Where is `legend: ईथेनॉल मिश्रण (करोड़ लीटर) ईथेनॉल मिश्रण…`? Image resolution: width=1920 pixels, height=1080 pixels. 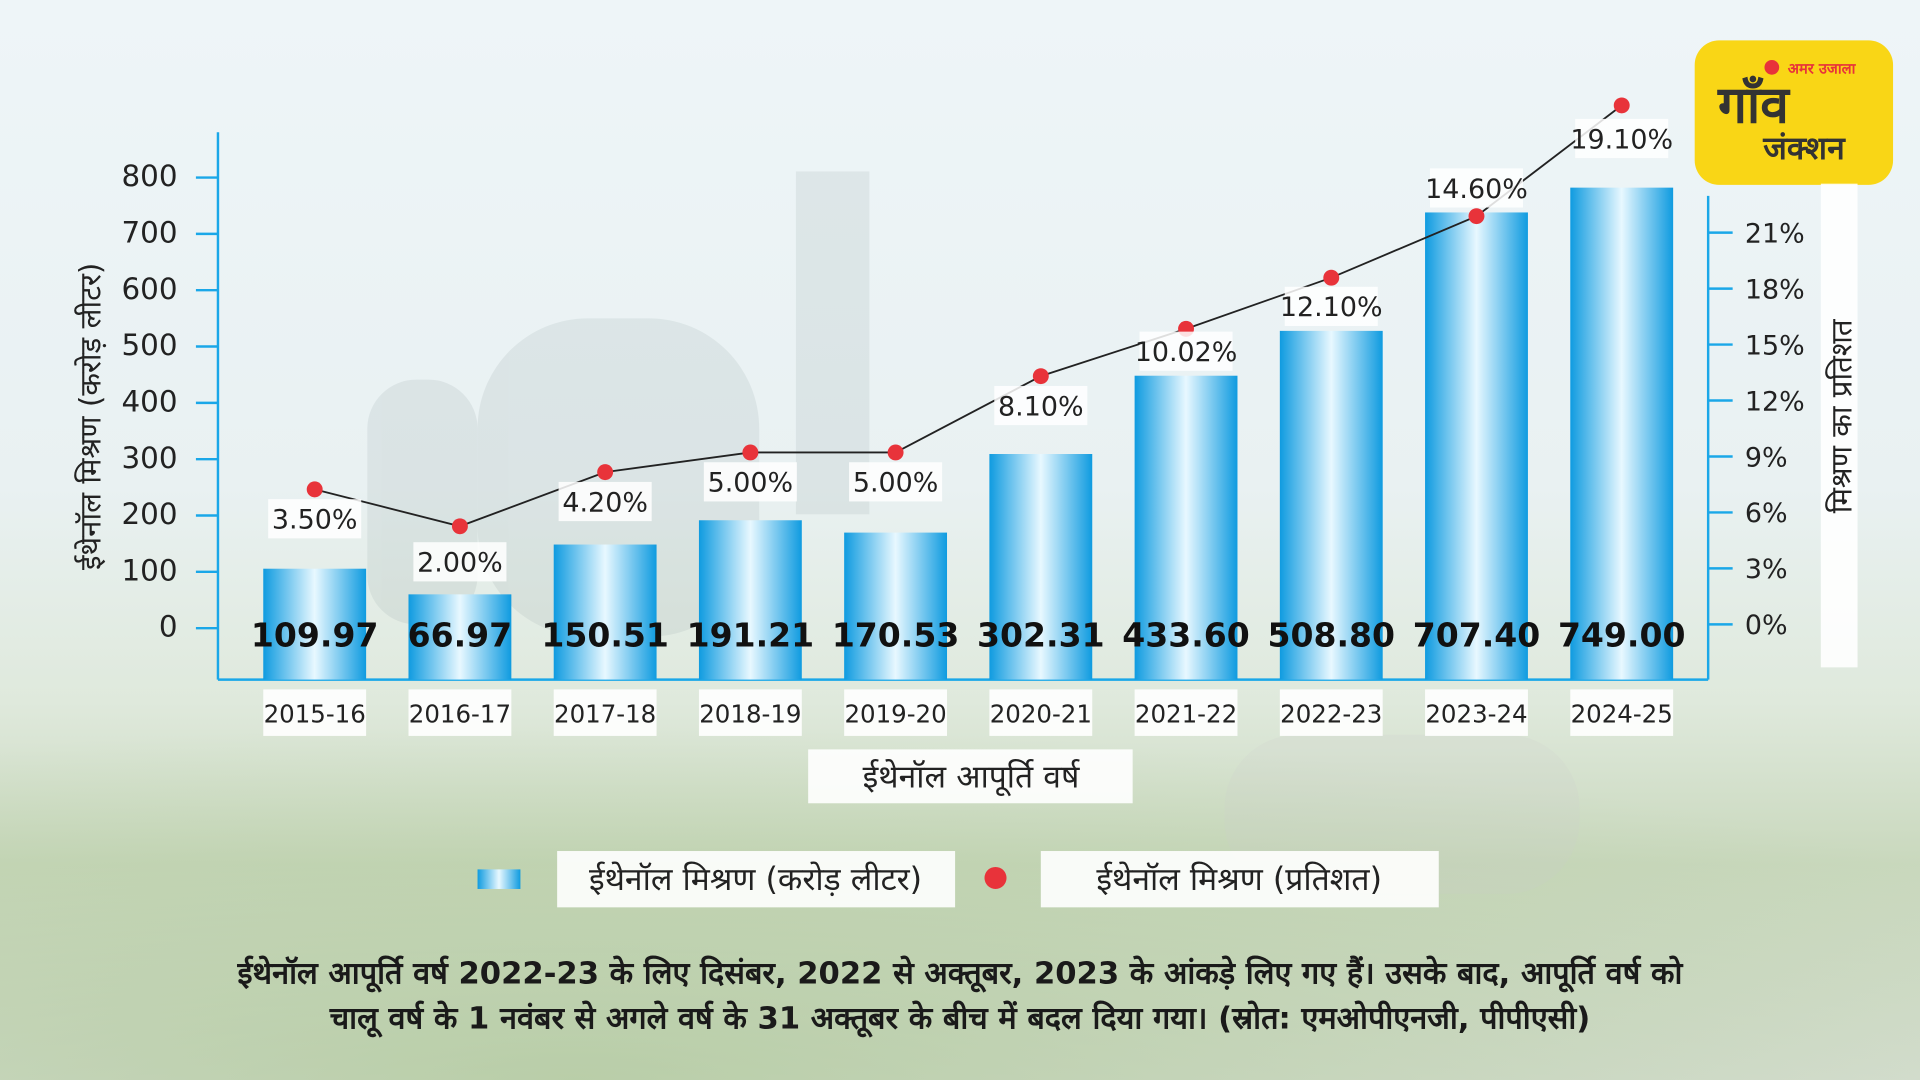 legend: ईथेनॉल मिश्रण (करोड़ लीटर) ईथेनॉल मिश्रण… is located at coordinates (958, 879).